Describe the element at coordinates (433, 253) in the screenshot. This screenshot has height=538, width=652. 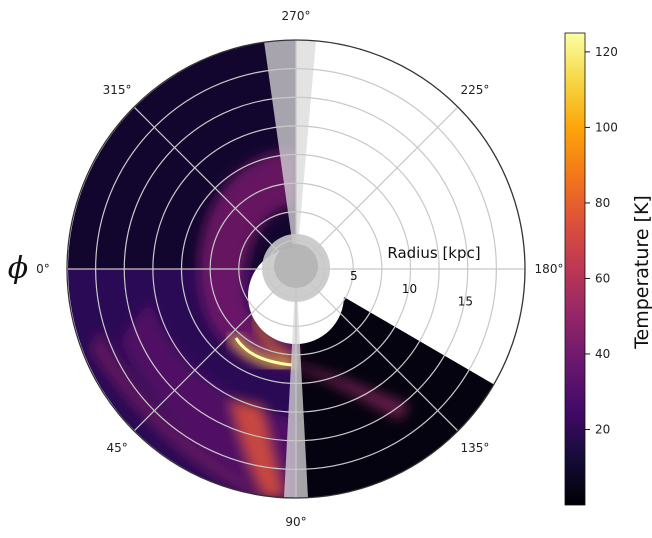
I see `radial-axis-label: Radius [kpc]` at that location.